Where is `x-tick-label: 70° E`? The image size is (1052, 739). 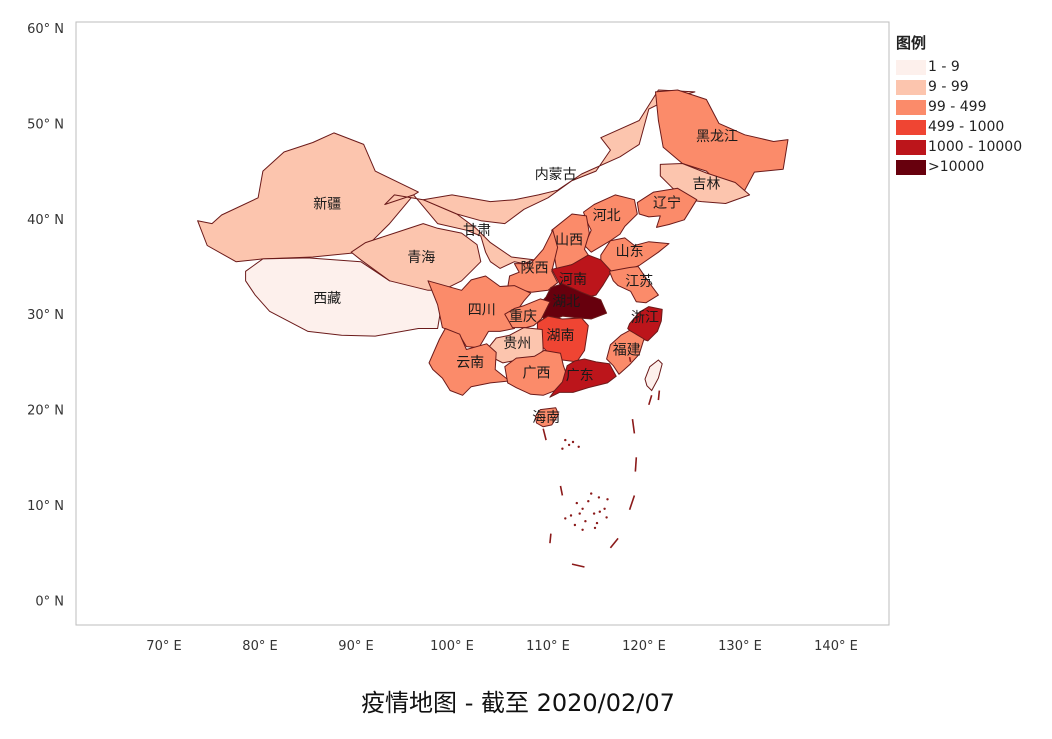
x-tick-label: 70° E is located at coordinates (163, 646).